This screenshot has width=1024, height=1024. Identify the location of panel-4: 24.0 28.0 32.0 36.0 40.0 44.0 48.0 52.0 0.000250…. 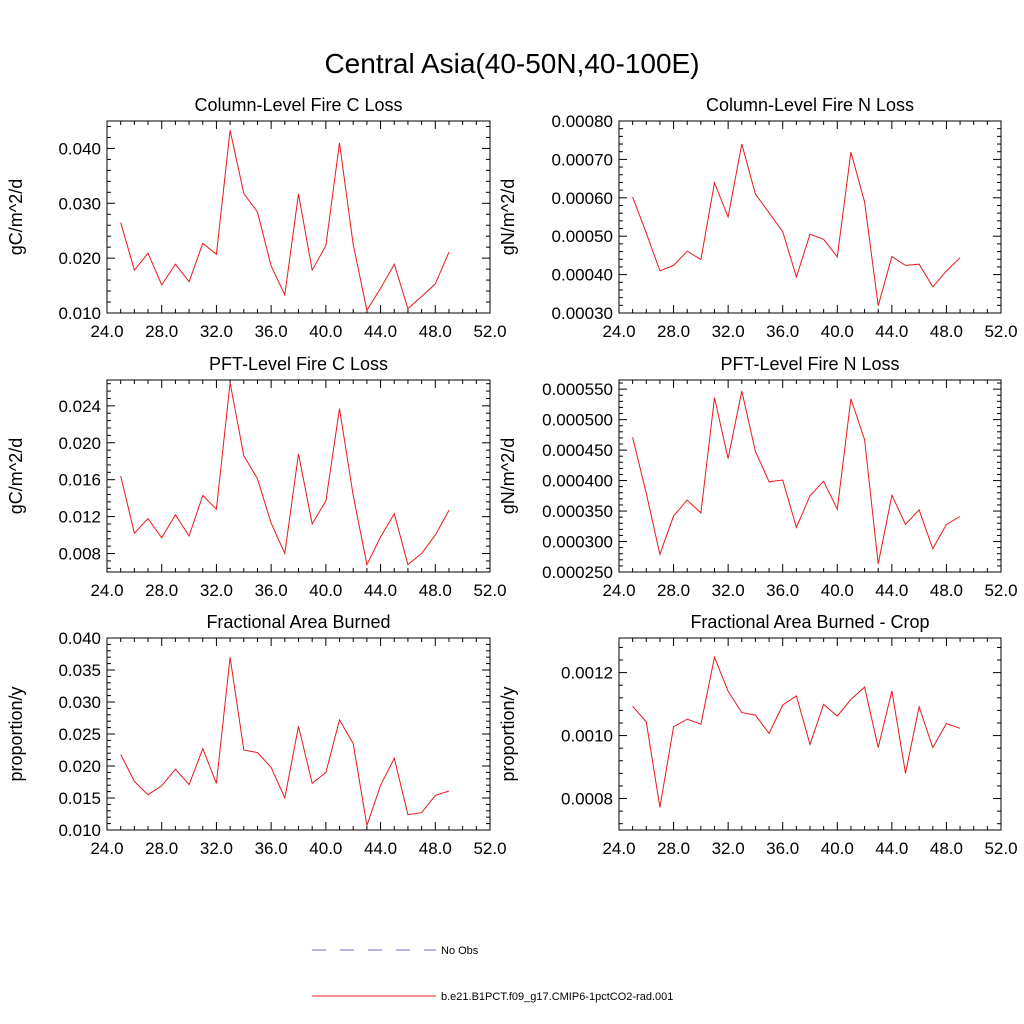
(758, 477).